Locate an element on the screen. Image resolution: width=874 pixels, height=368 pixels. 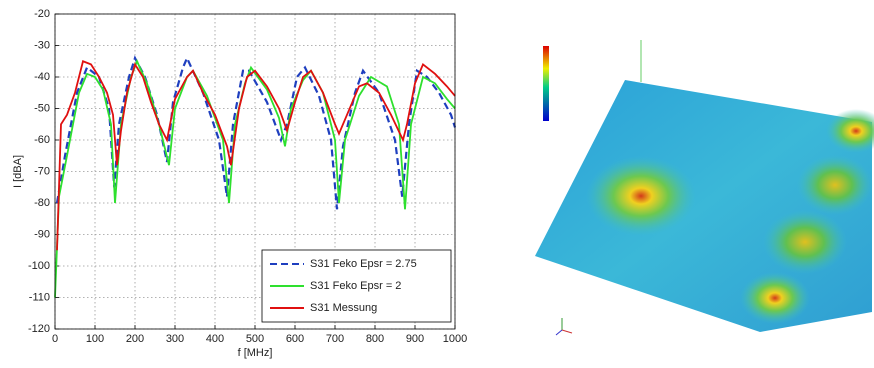
y-tick-label: -110 is located at coordinates (39, 297).